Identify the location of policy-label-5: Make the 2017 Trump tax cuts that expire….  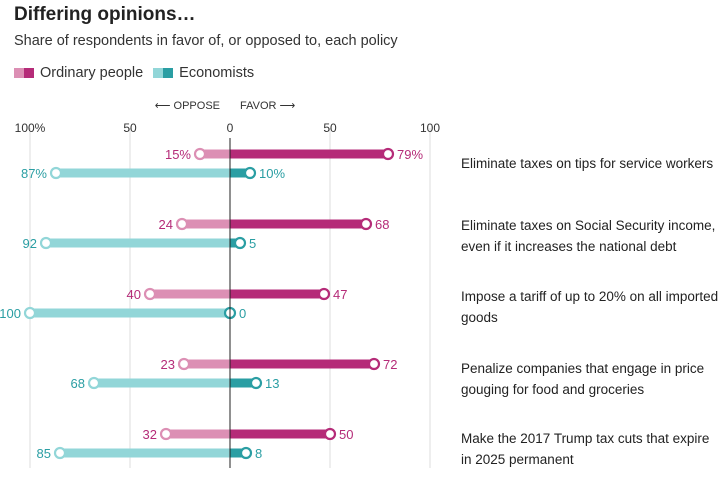
(585, 449).